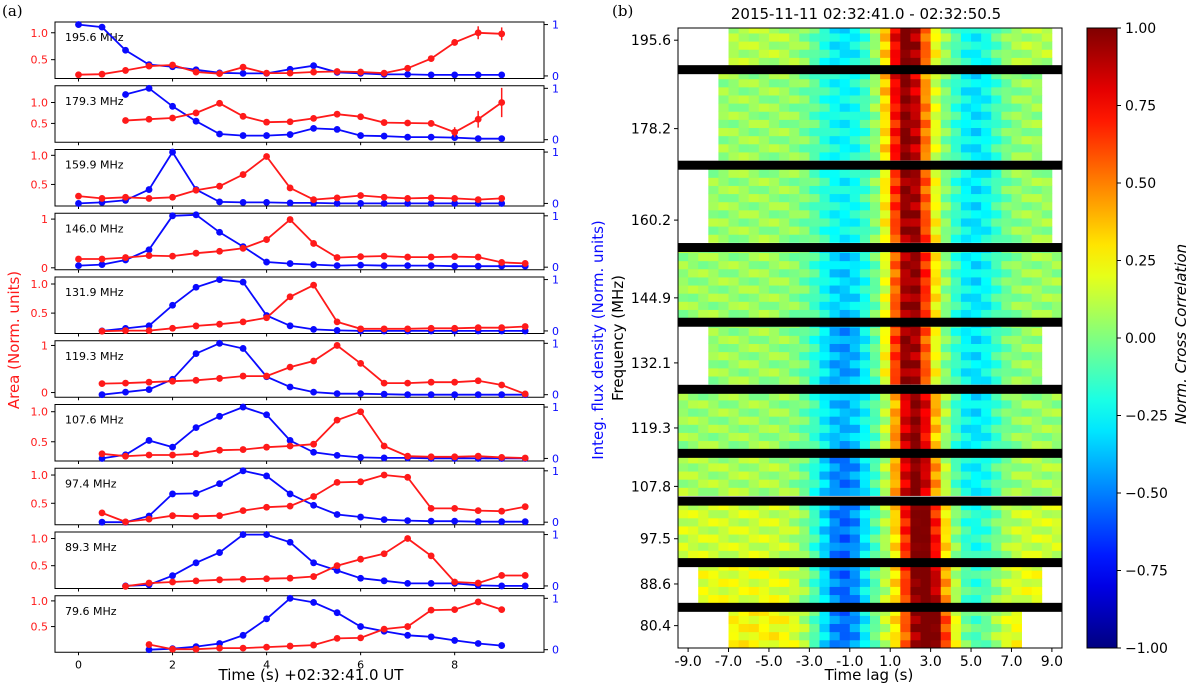  I want to click on y-tick-label: 1.0, so click(40, 284).